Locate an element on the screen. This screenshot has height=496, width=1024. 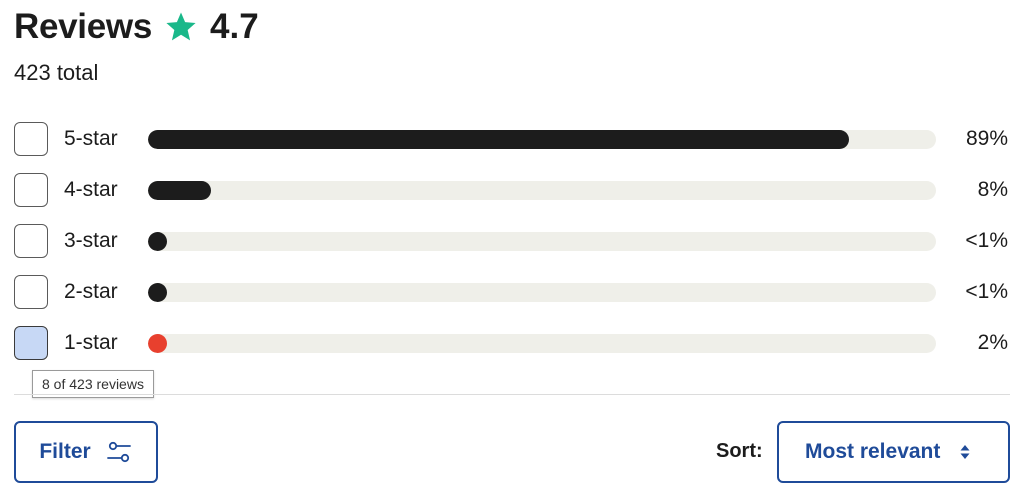
page-title: Reviews is located at coordinates (83, 26).